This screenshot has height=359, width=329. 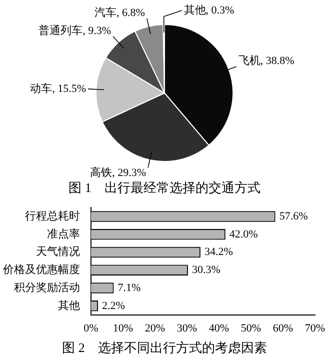 I want to click on data-label: 57.6%, so click(x=293, y=216).